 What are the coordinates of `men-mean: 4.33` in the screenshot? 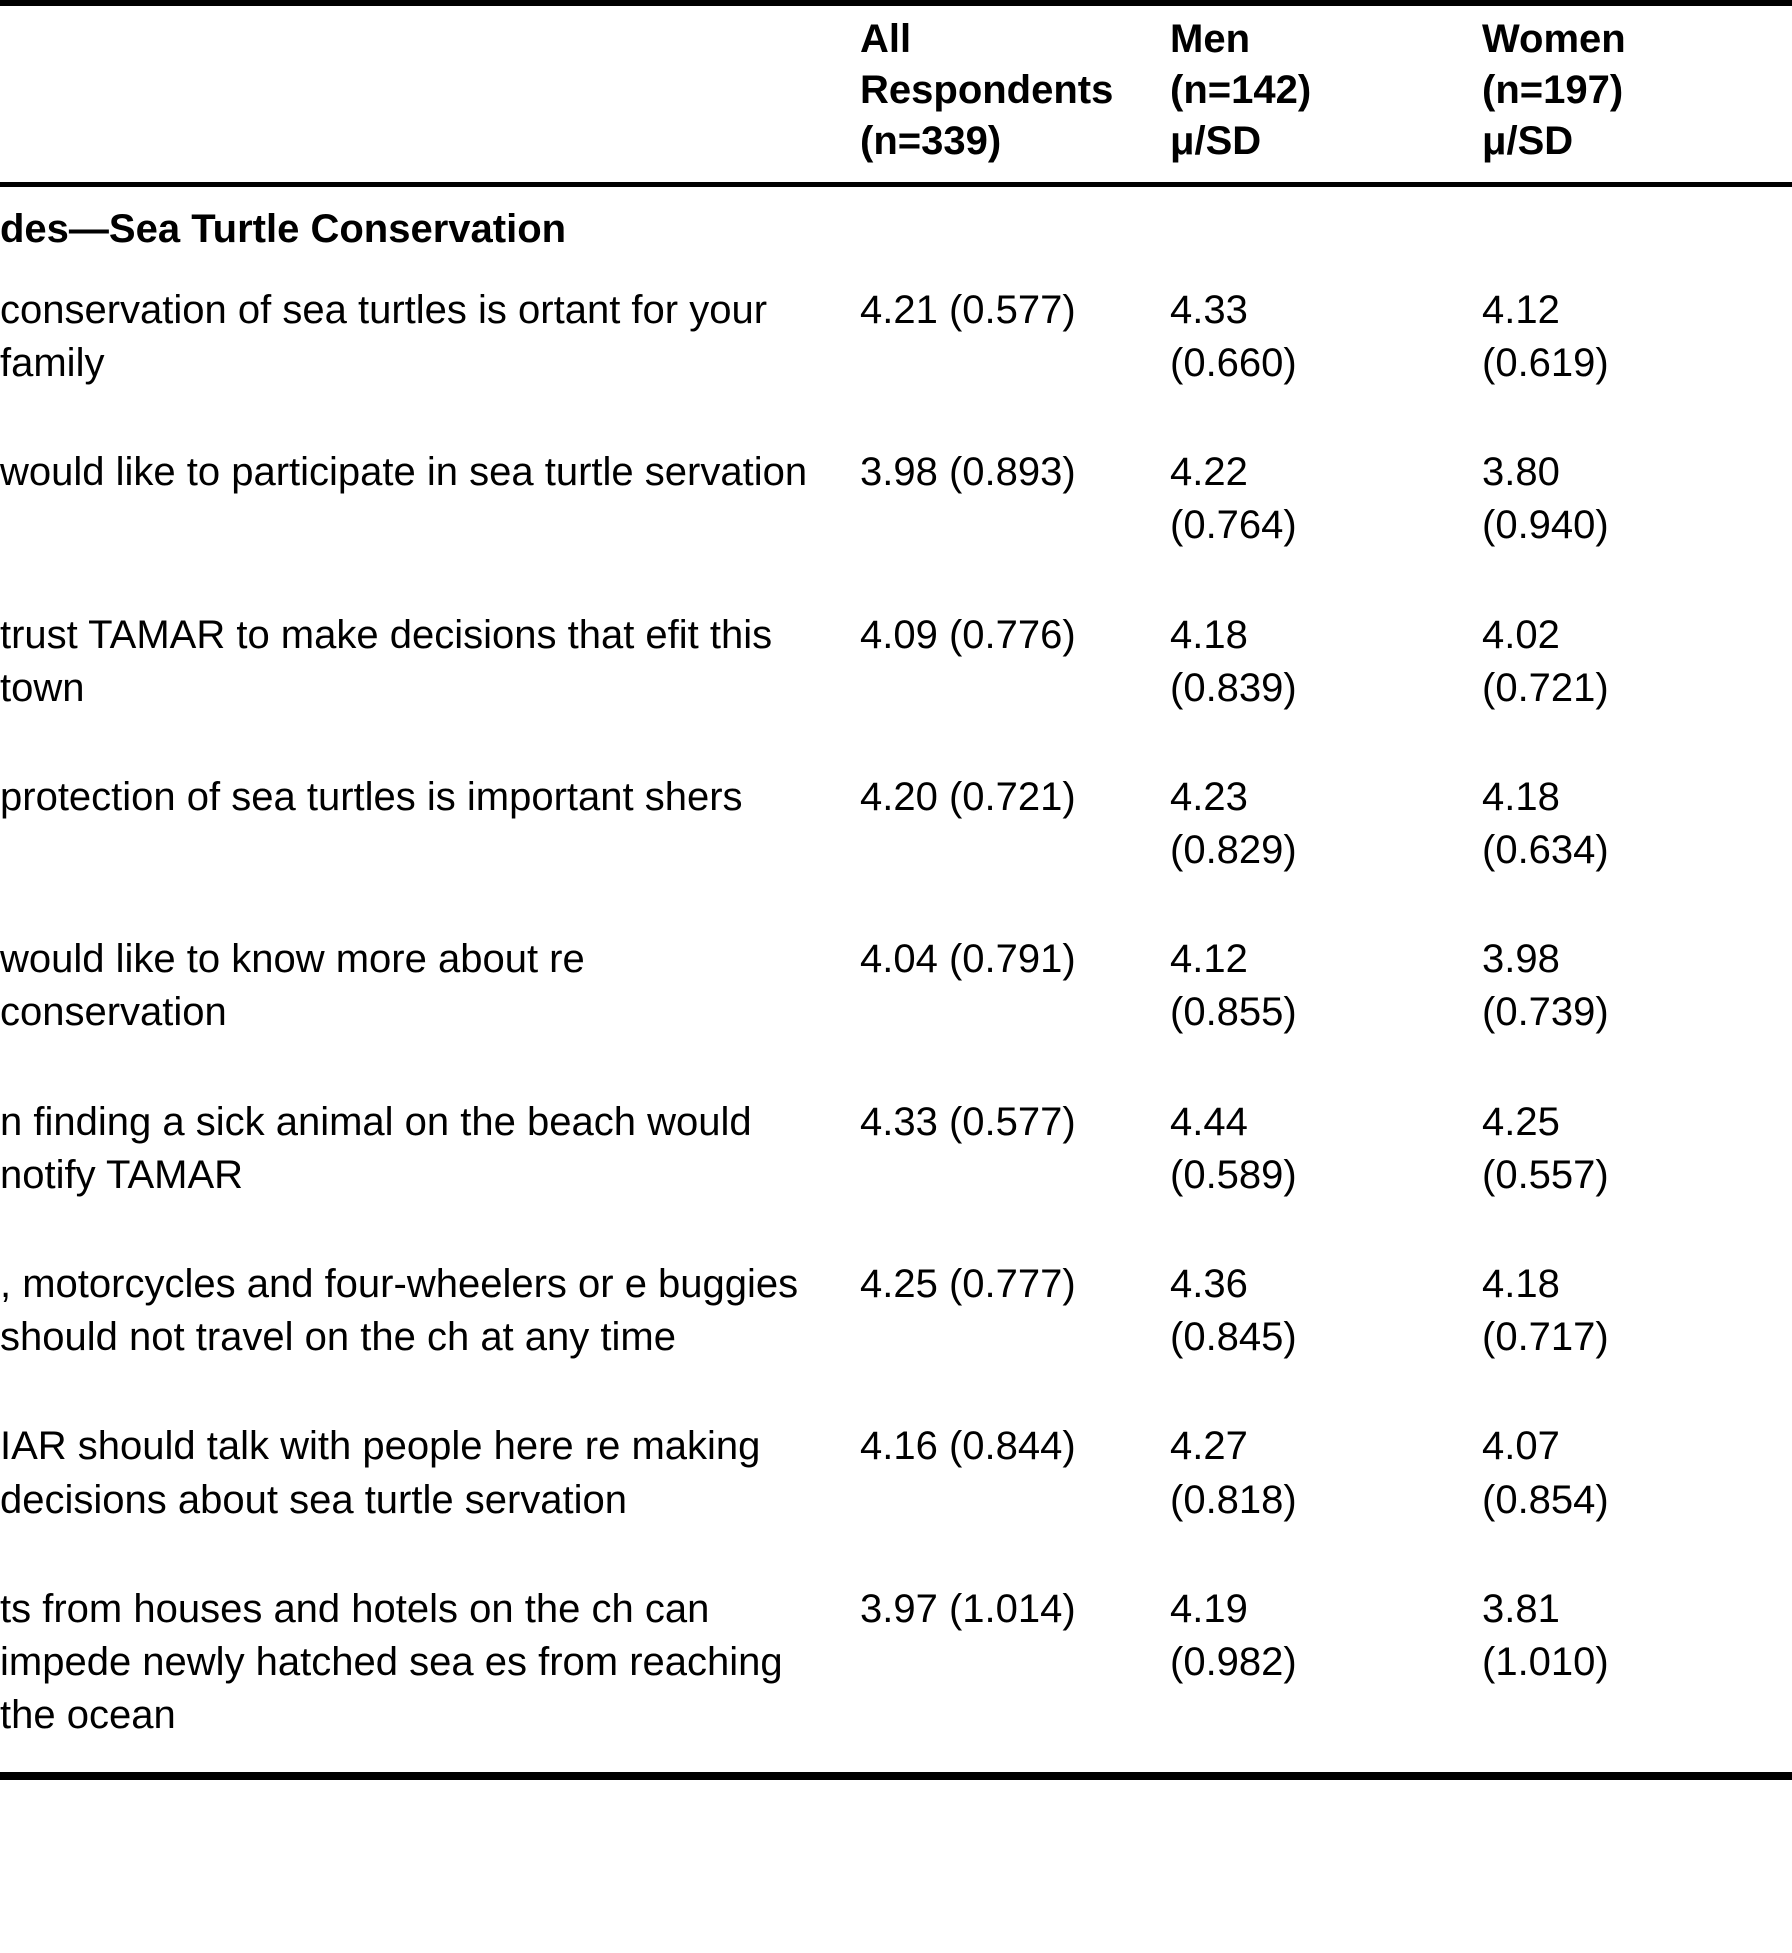 It's located at (1209, 309).